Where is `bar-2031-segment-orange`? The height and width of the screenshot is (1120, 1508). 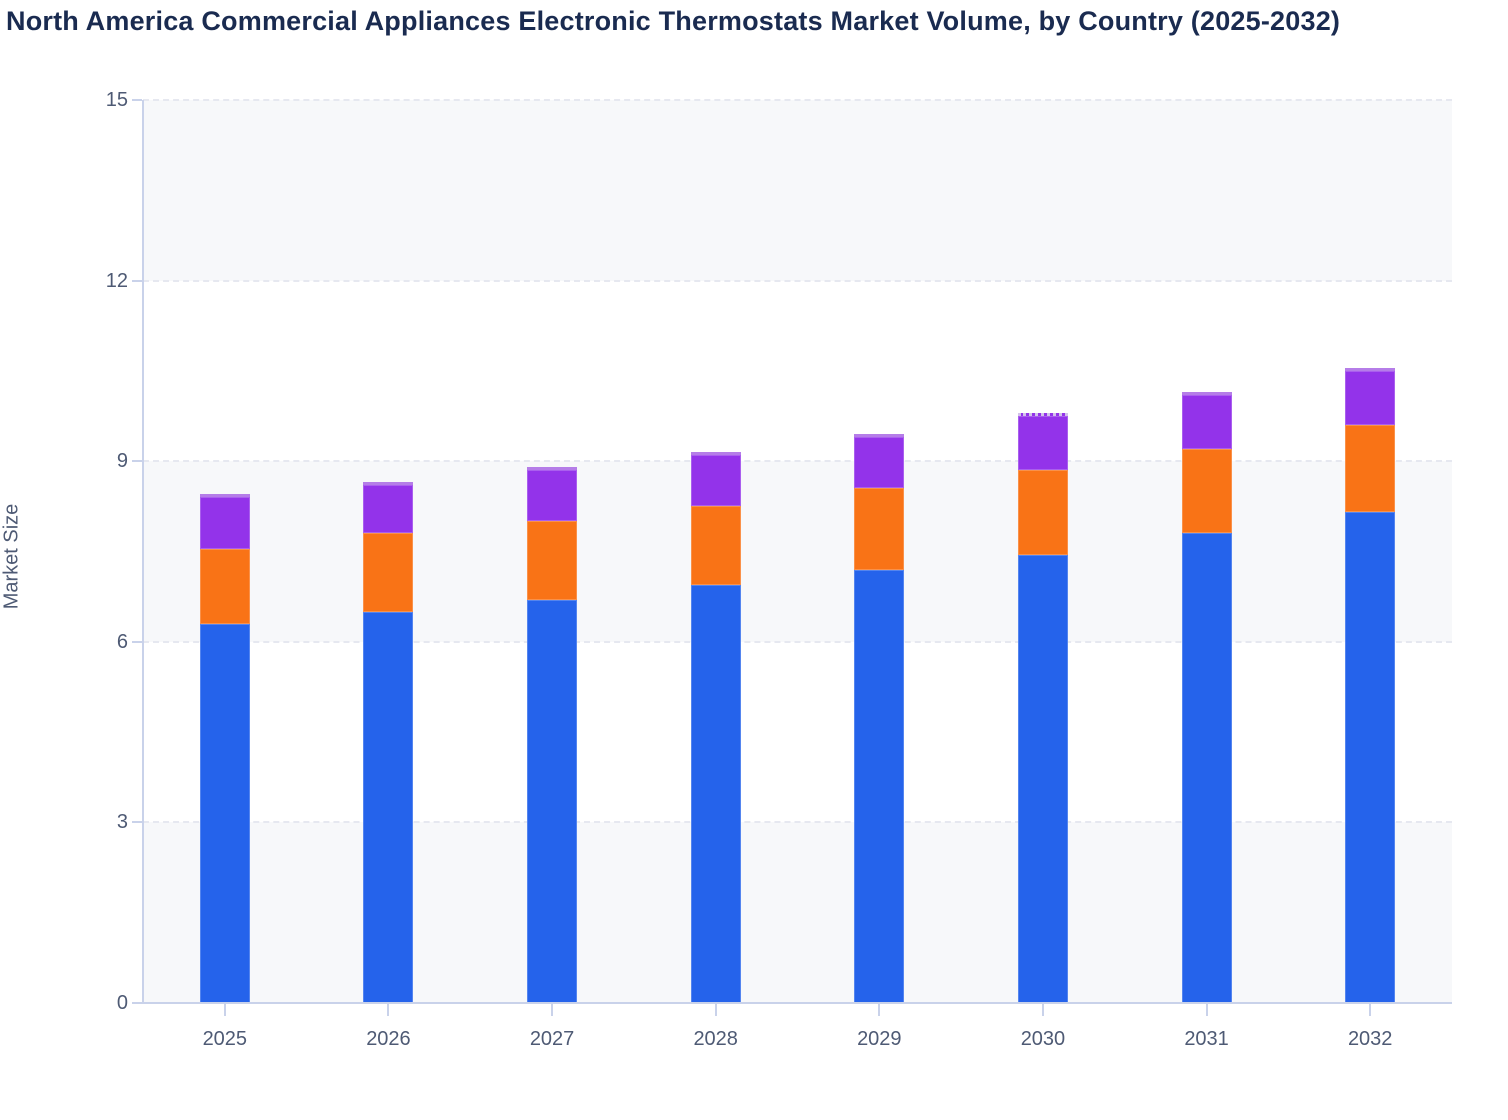 bar-2031-segment-orange is located at coordinates (1206, 491).